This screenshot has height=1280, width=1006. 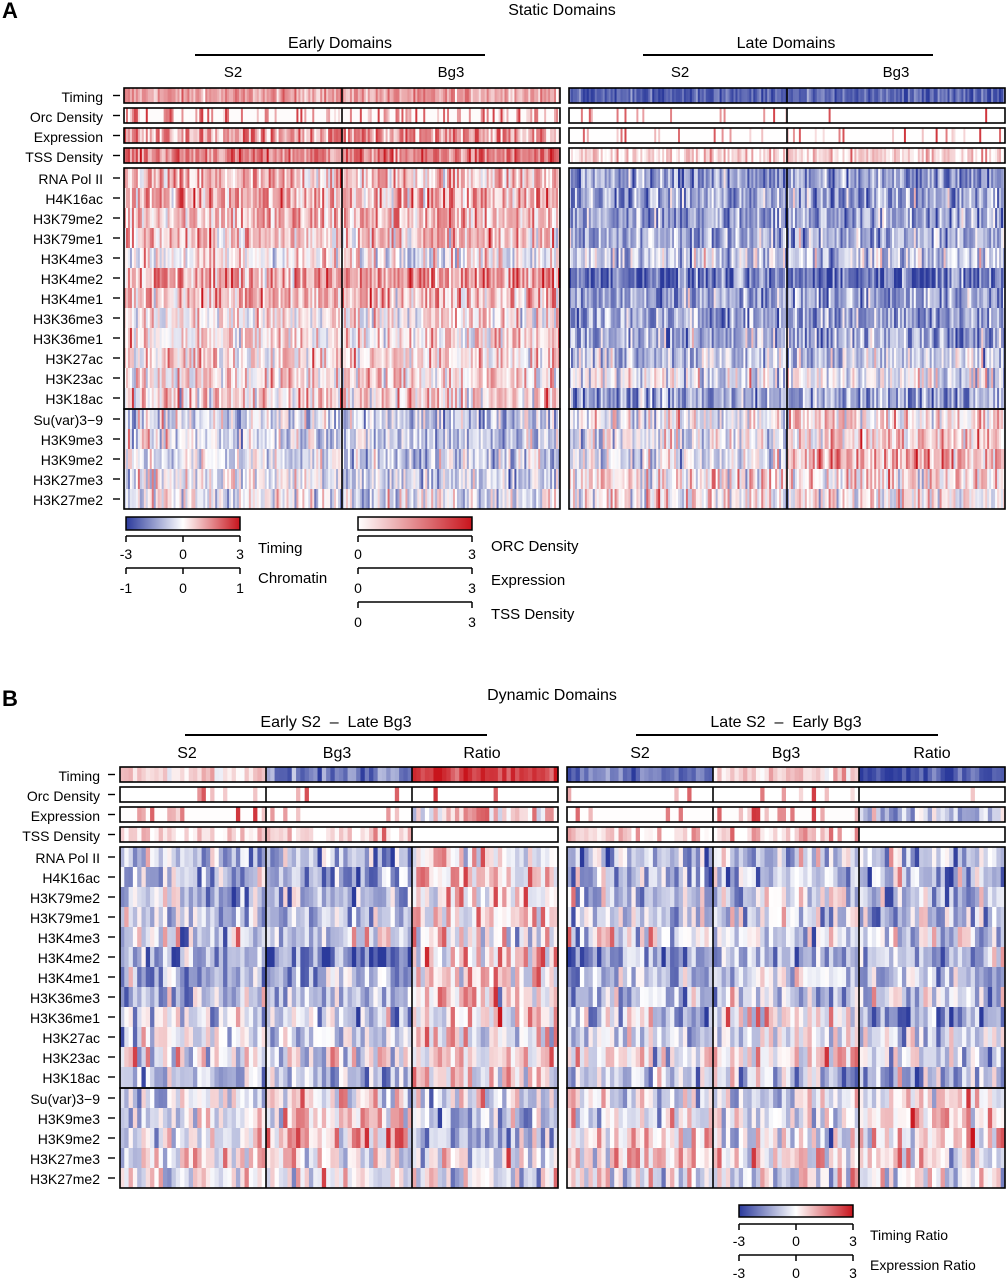 What do you see at coordinates (68, 219) in the screenshot?
I see `row-label-h3k79me2: H3K79me2` at bounding box center [68, 219].